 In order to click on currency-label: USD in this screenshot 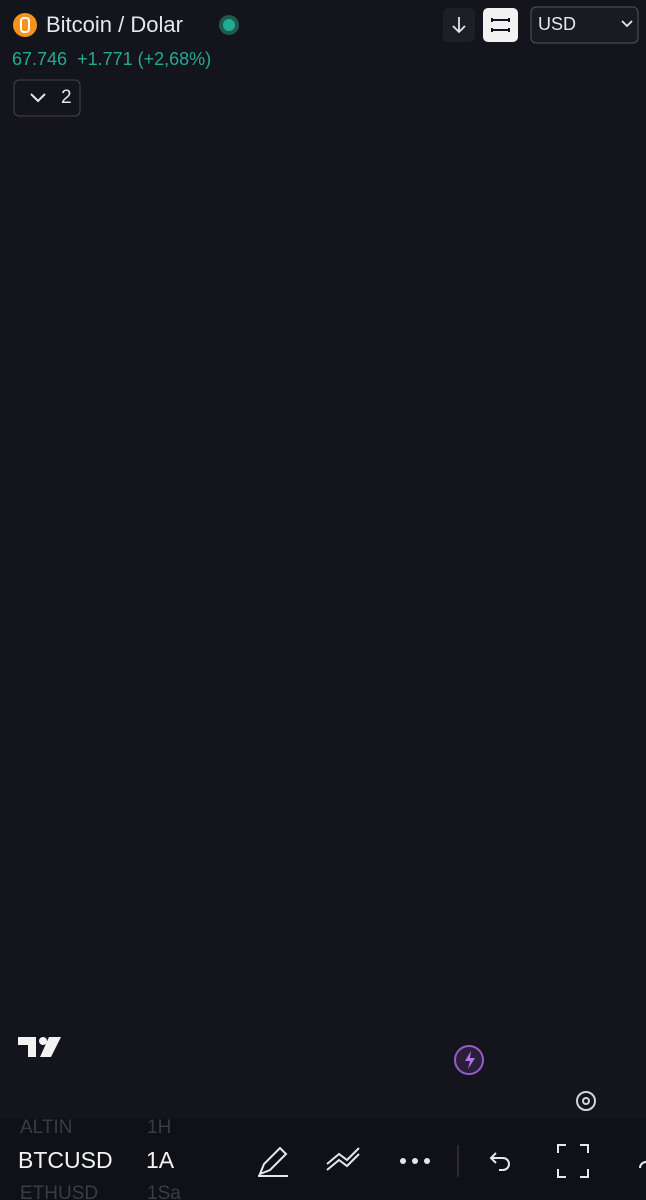, I will do `click(557, 24)`.